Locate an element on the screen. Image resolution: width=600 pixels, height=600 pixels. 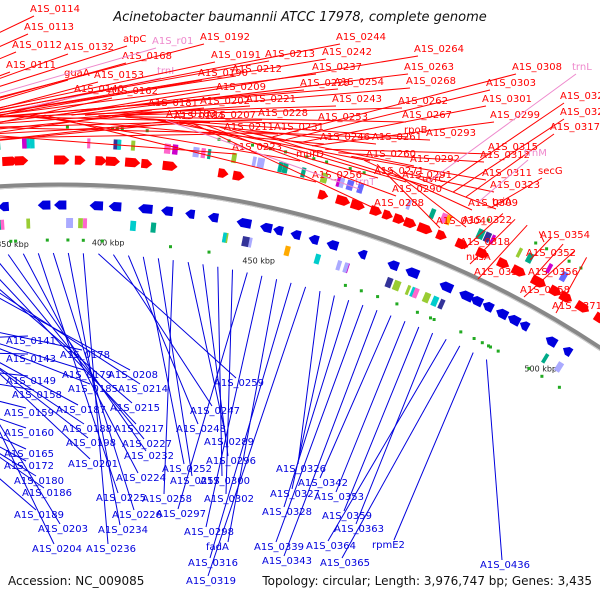
forward-gene-label: secG is located at coordinates (550, 171).